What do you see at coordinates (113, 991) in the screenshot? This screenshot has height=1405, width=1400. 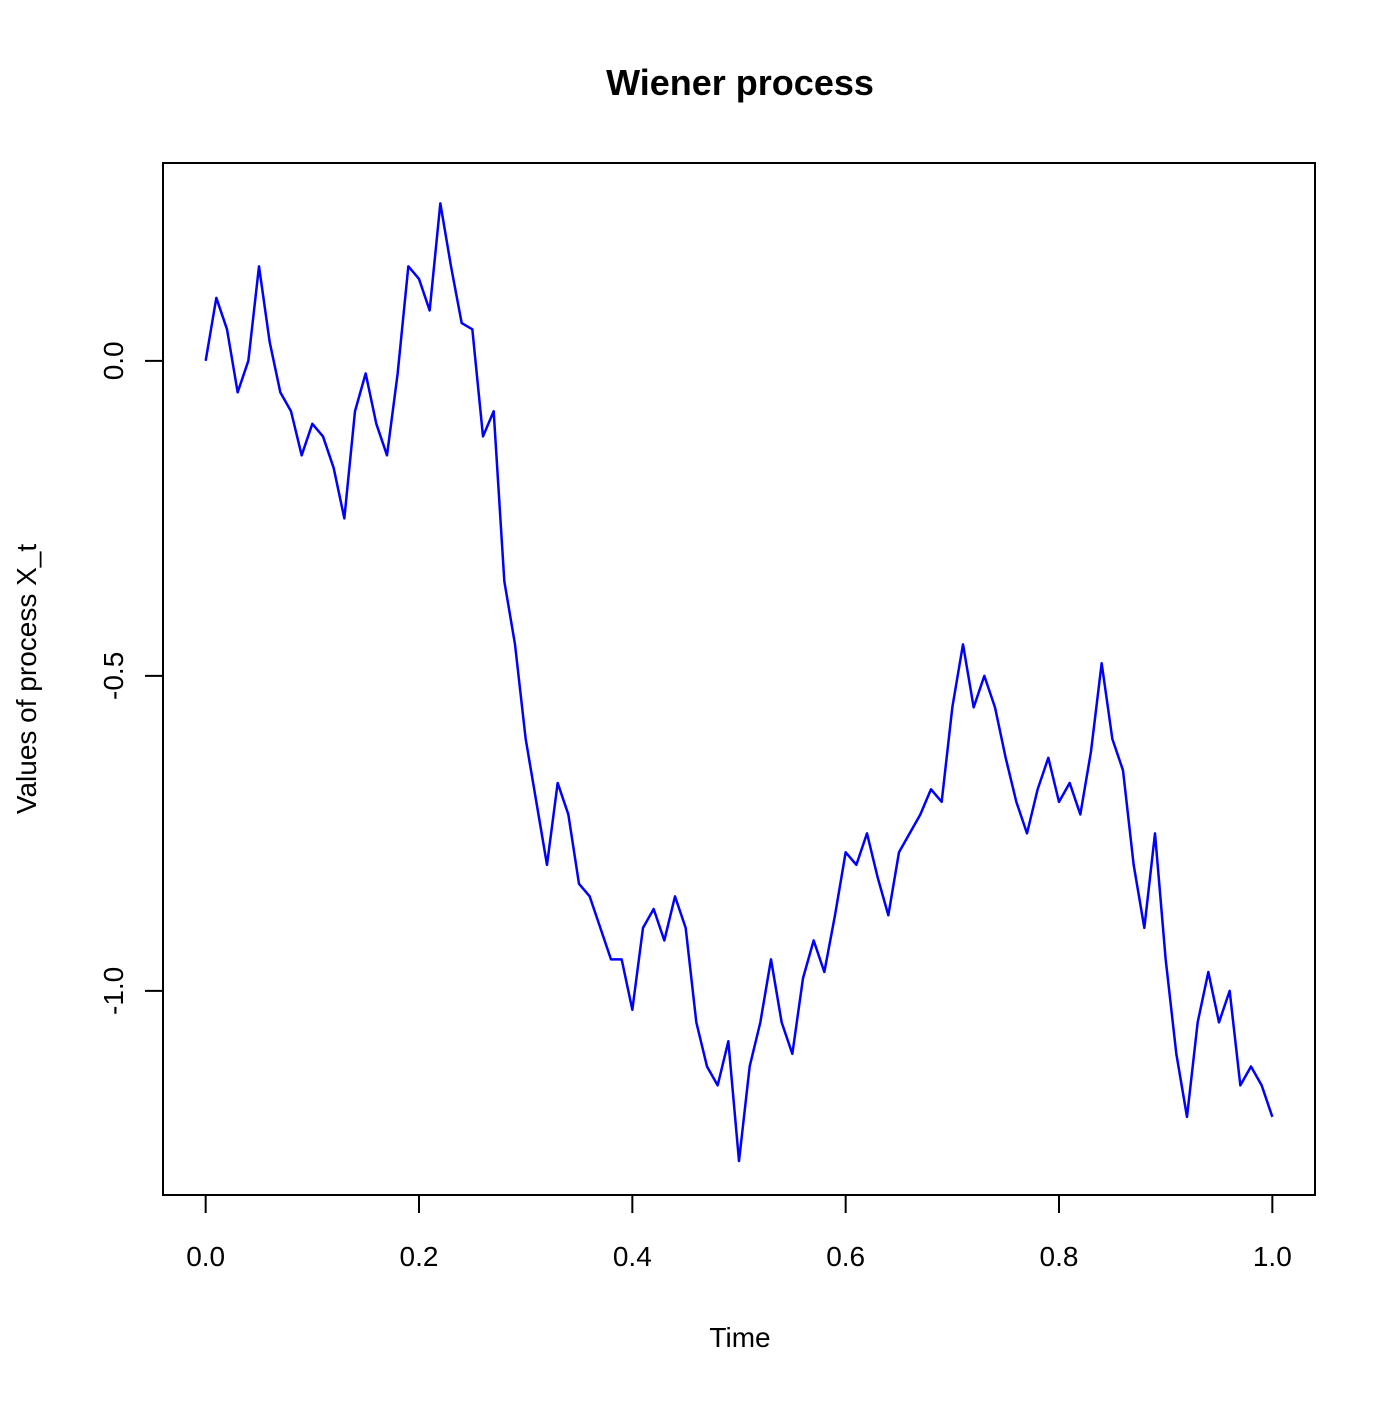 I see `y-tick-label: -1.0` at bounding box center [113, 991].